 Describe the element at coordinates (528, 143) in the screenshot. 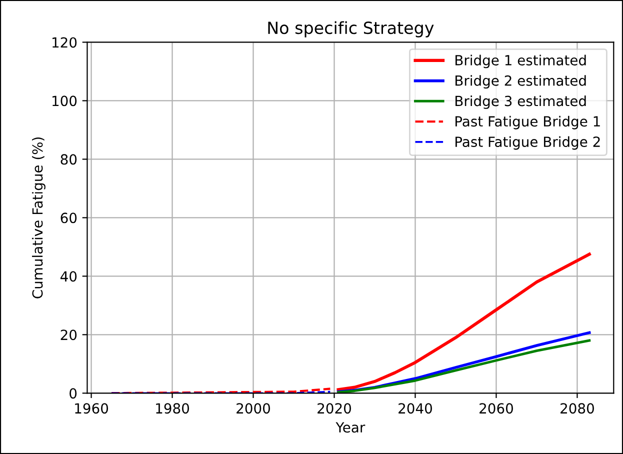

I see `legend-label: Past Fatigue Bridge 2` at that location.